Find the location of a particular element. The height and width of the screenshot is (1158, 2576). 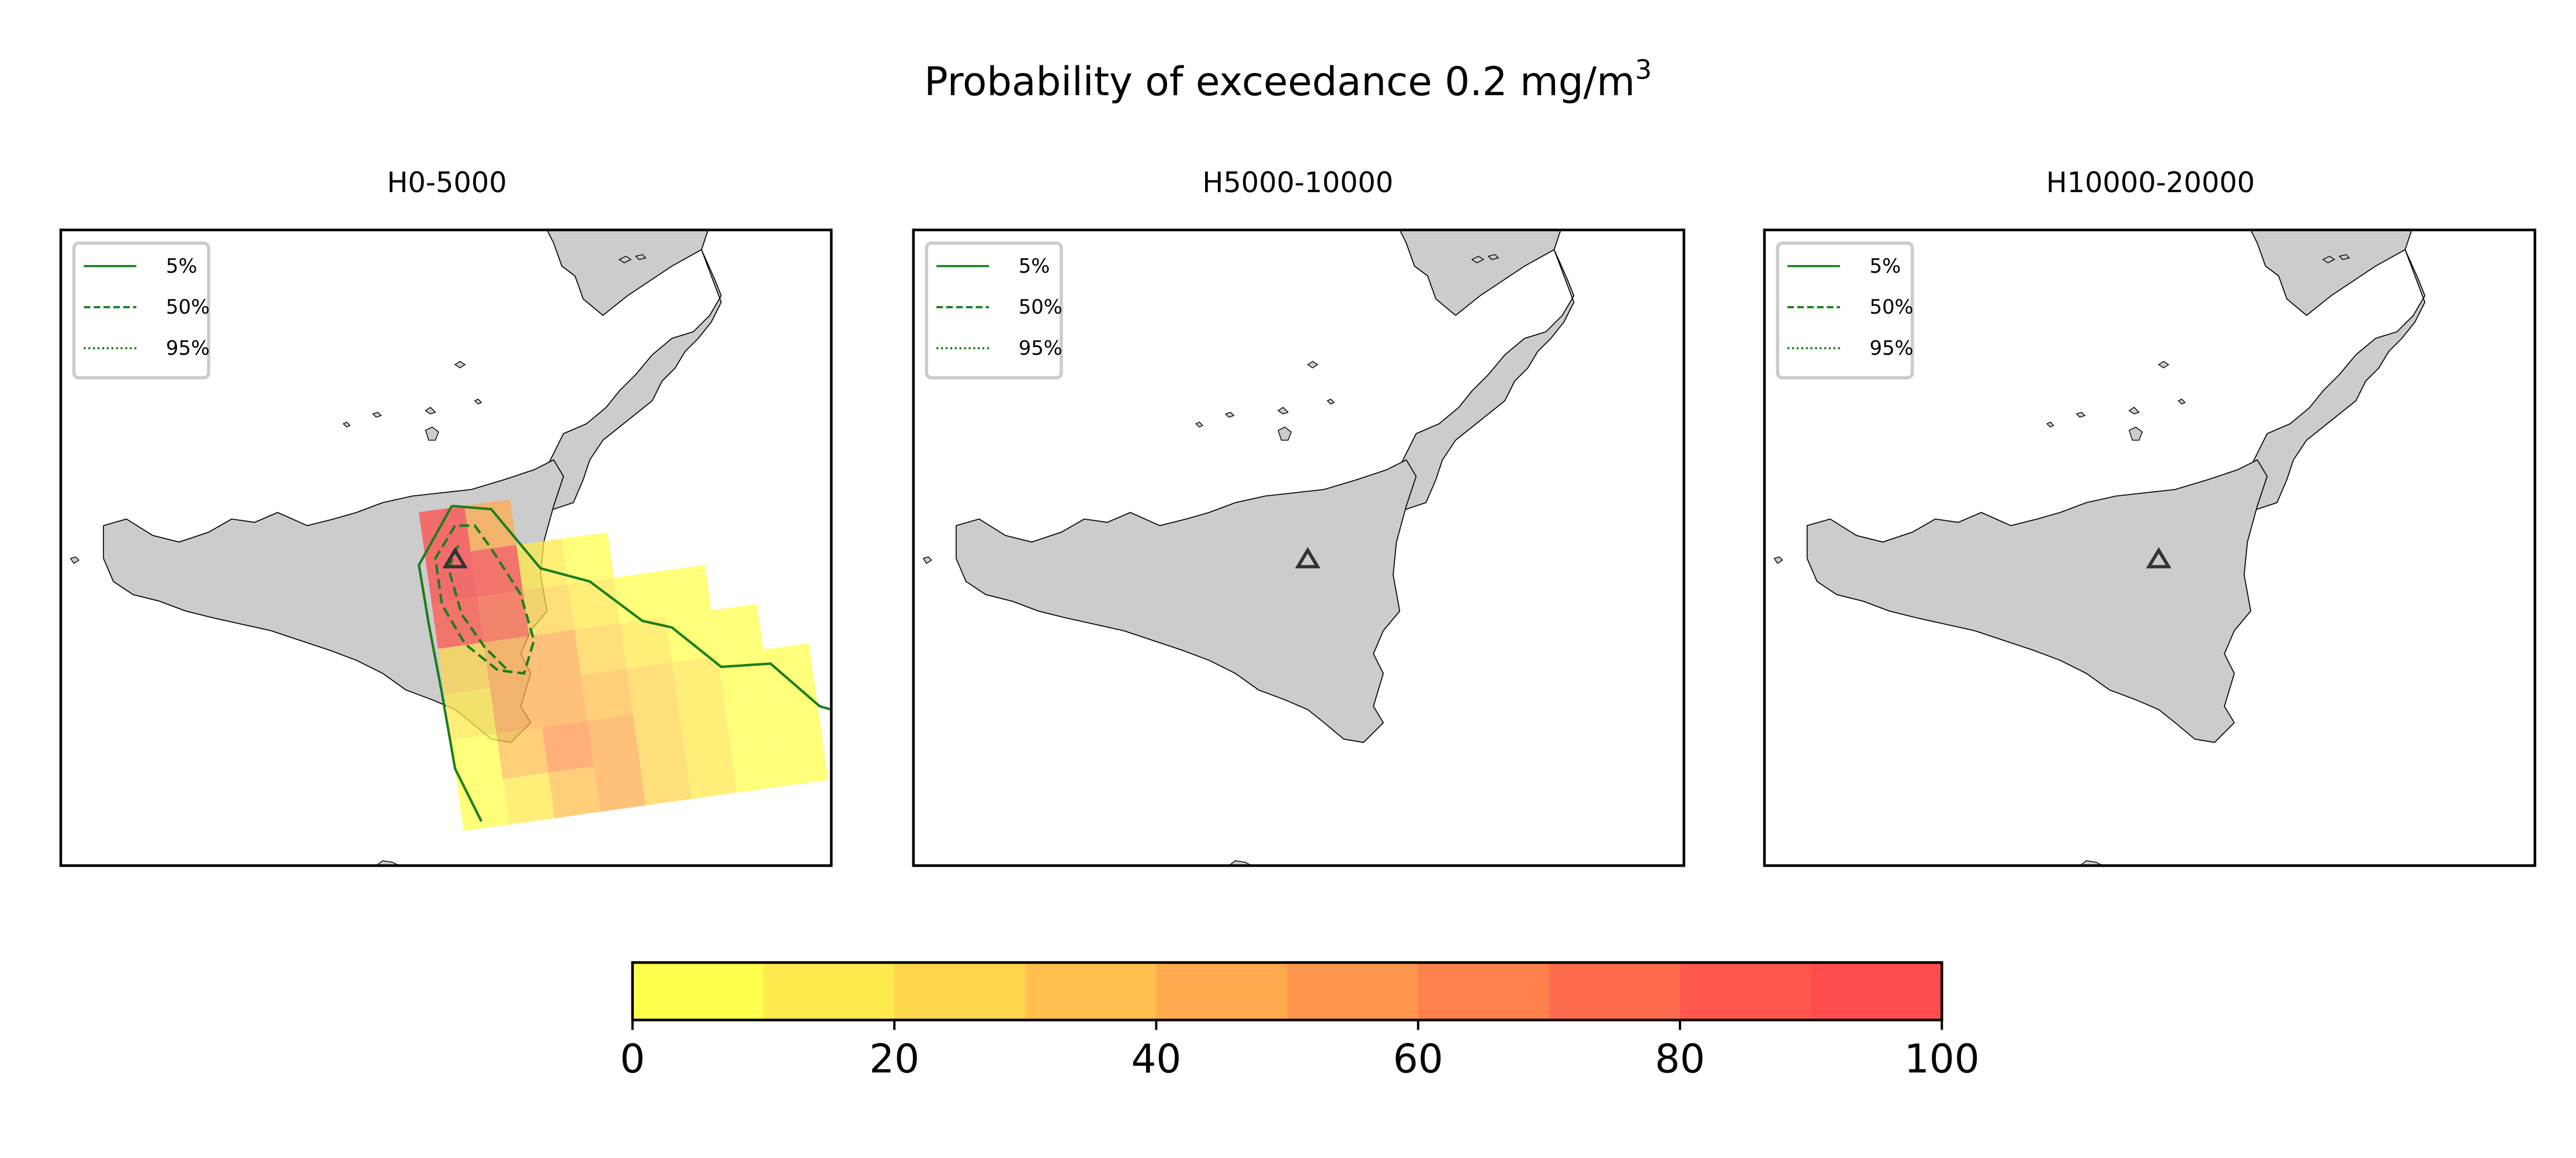

probability-field is located at coordinates (623, 666).